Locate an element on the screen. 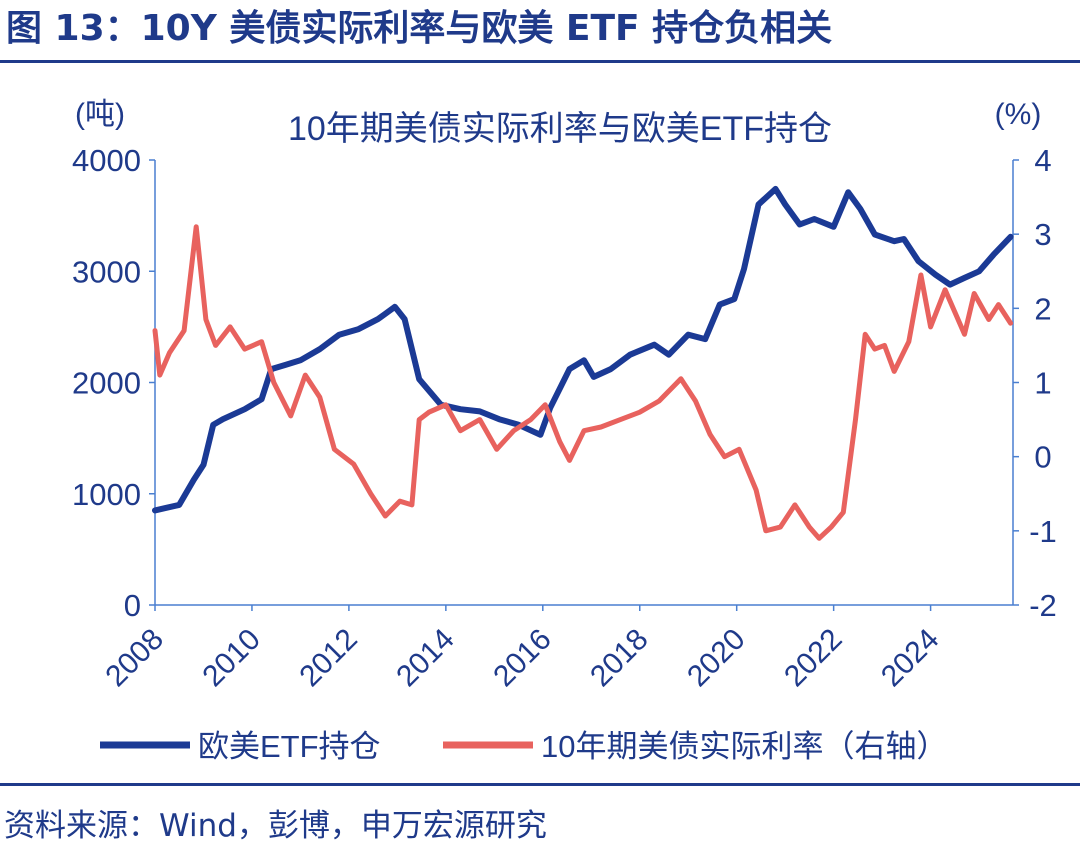  right-tick-label: 0 is located at coordinates (1042, 457).